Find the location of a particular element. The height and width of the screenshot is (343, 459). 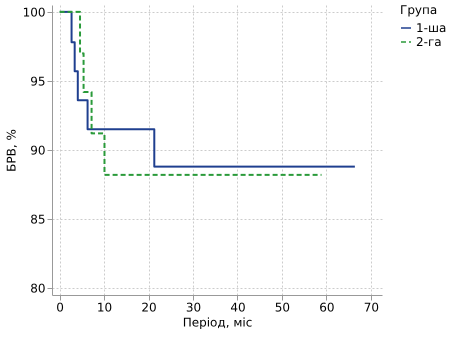

legend-label: 2-га is located at coordinates (429, 42).